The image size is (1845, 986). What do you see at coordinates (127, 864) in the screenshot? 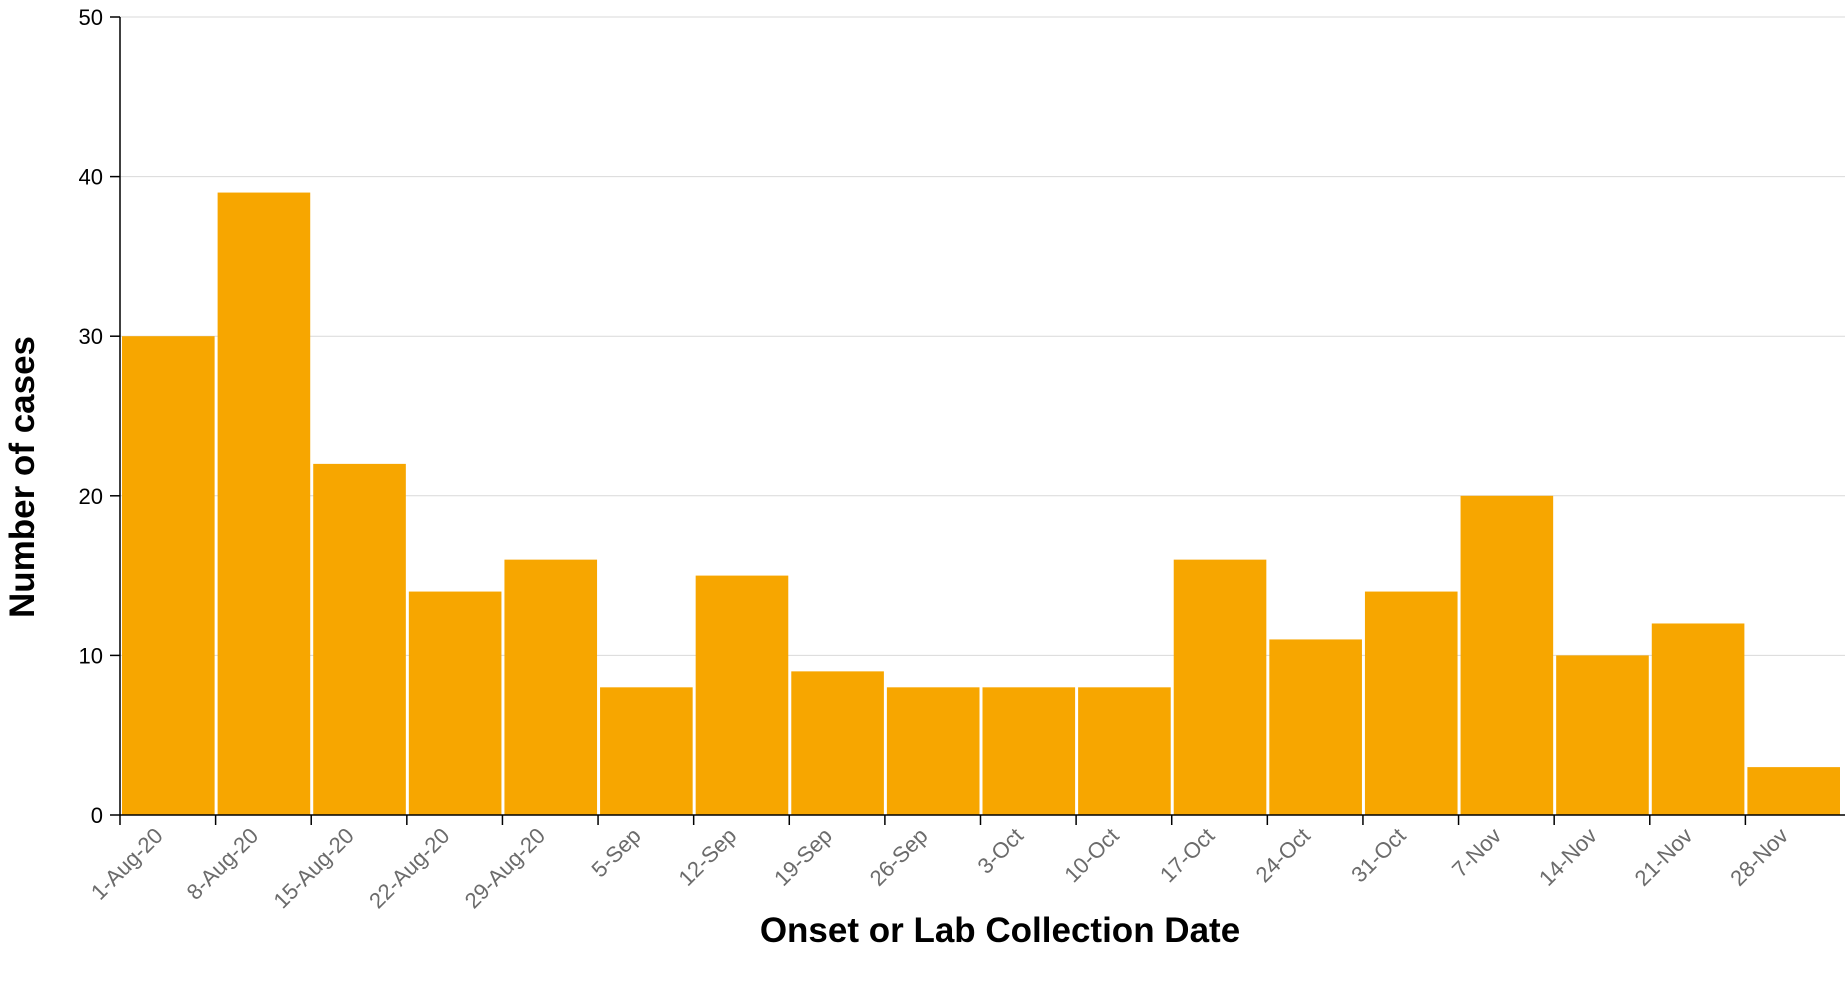
I see `x-tick-label: 1-Aug-20` at bounding box center [127, 864].